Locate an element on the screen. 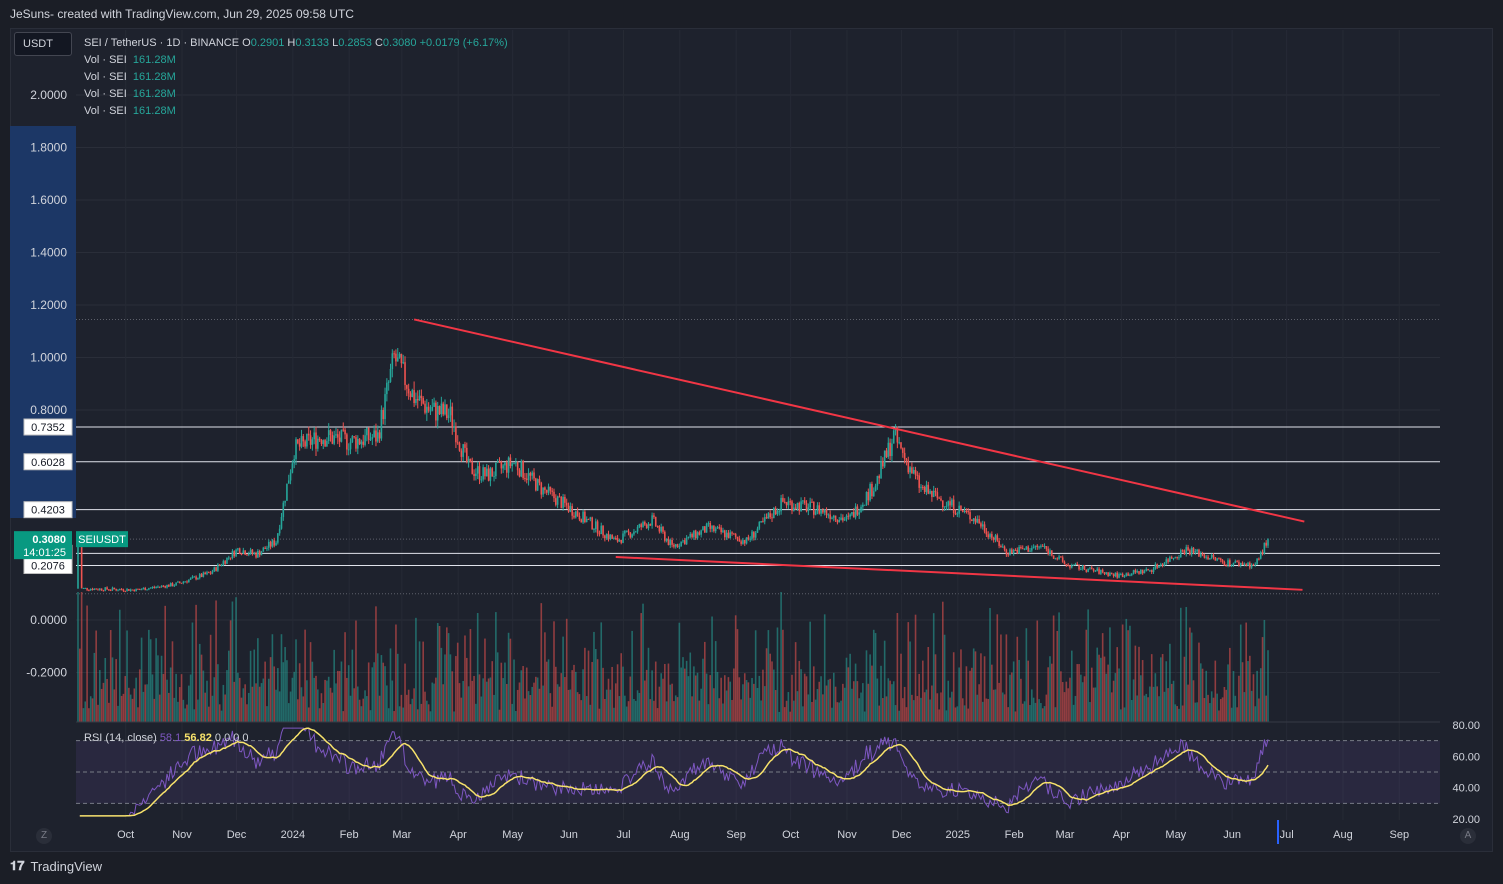 The height and width of the screenshot is (884, 1503). tradingview-logo-icon: 𝟏𝟕 is located at coordinates (17, 865).